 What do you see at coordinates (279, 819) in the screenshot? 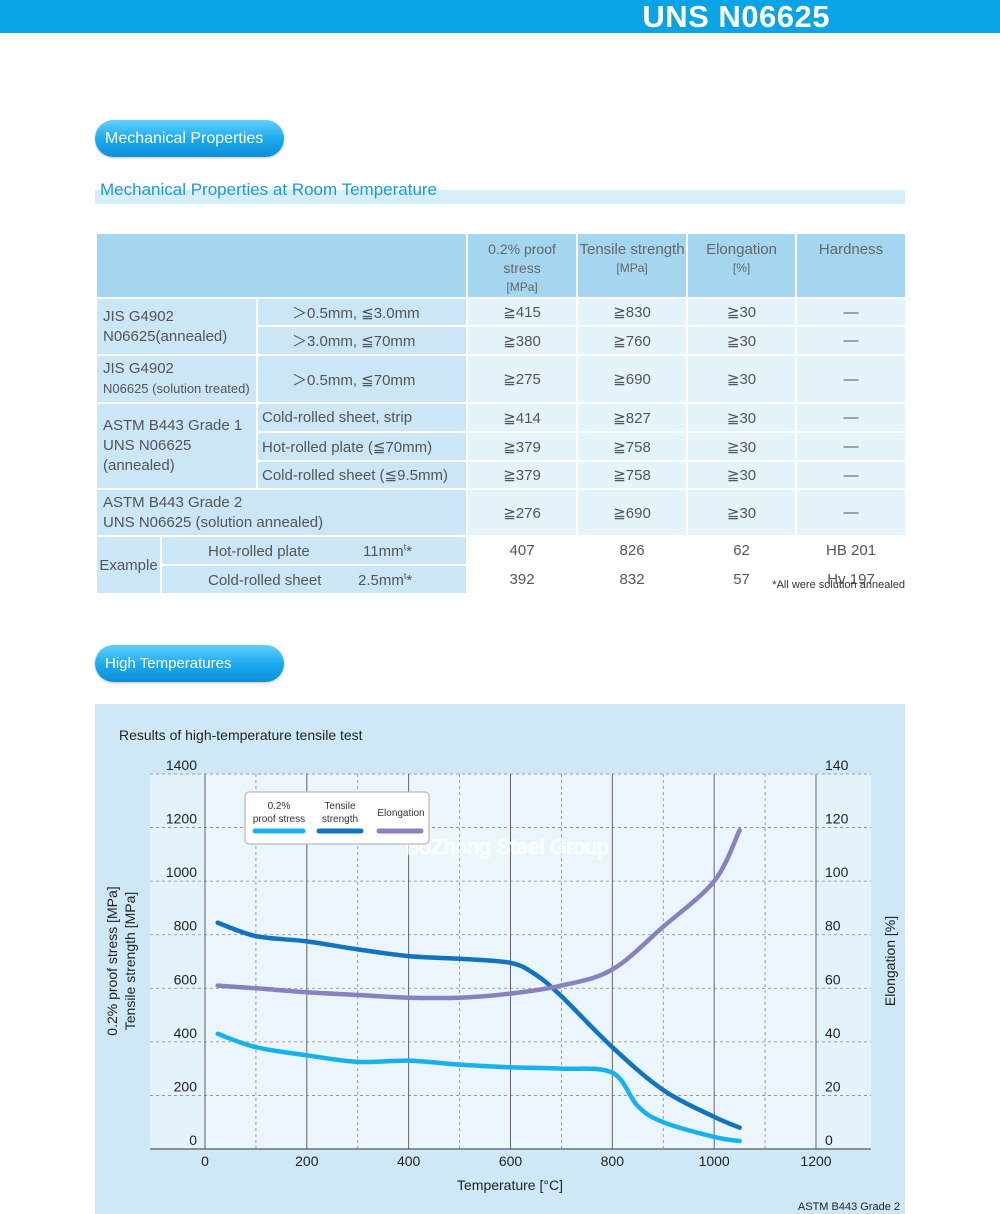
I see `legend-label-proof-stress-line2: proof stress` at bounding box center [279, 819].